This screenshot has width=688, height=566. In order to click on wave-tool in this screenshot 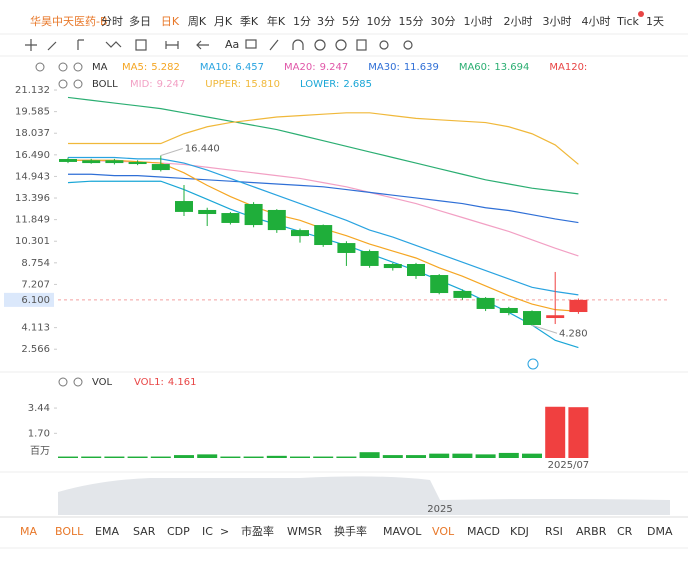, I will do `click(113, 44)`.